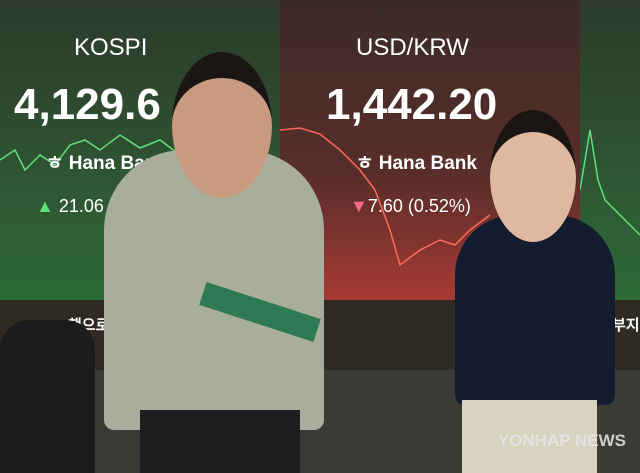 The width and height of the screenshot is (640, 473). What do you see at coordinates (626, 325) in the screenshot?
I see `ticker-right: 부지` at bounding box center [626, 325].